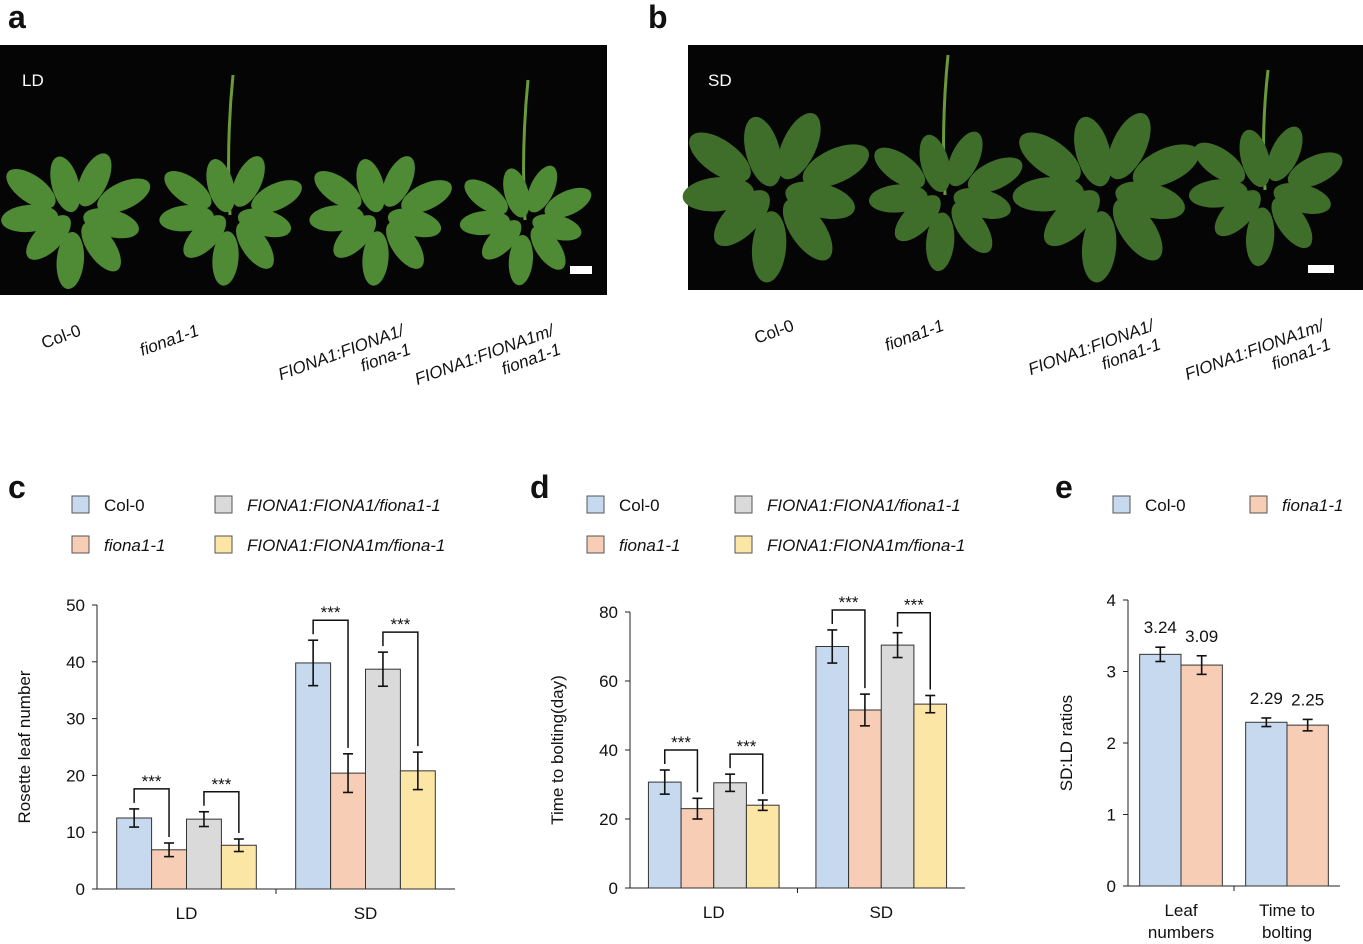 This screenshot has width=1363, height=944. What do you see at coordinates (1066, 743) in the screenshot?
I see `y-axis-title: SD:LD ratios` at bounding box center [1066, 743].